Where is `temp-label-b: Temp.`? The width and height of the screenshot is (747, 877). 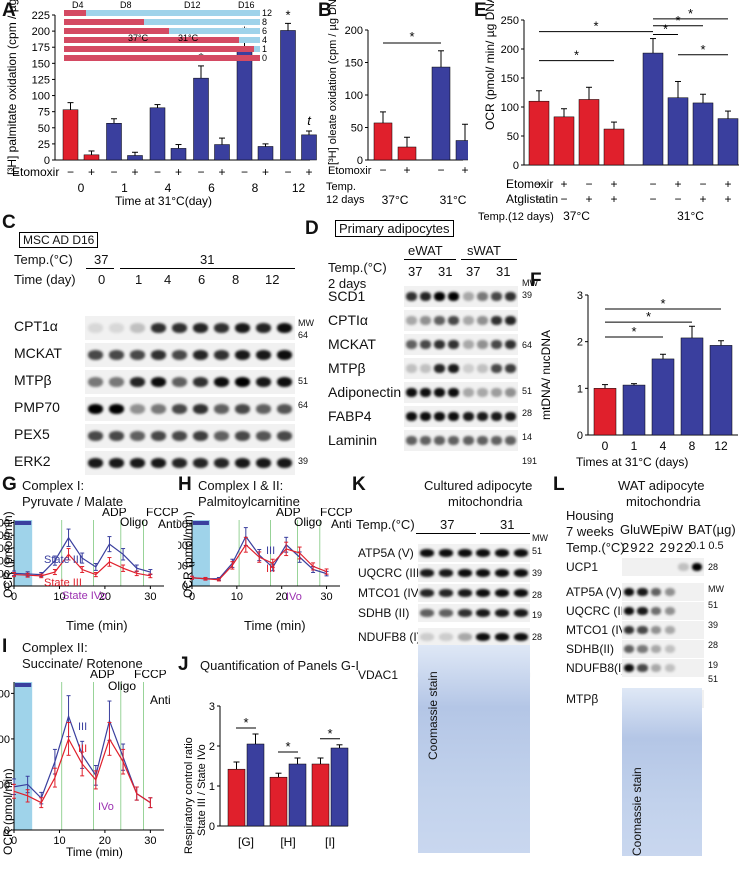 temp-label-b: Temp. is located at coordinates (341, 187).